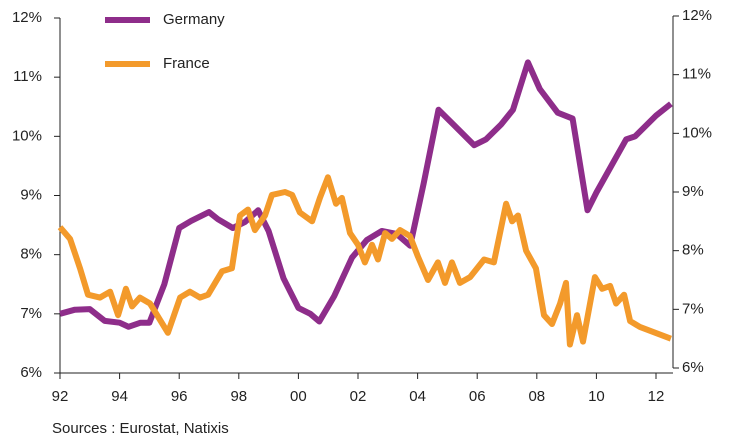 The height and width of the screenshot is (439, 737). I want to click on source-note: Sources : Eurostat, Natixis, so click(140, 428).